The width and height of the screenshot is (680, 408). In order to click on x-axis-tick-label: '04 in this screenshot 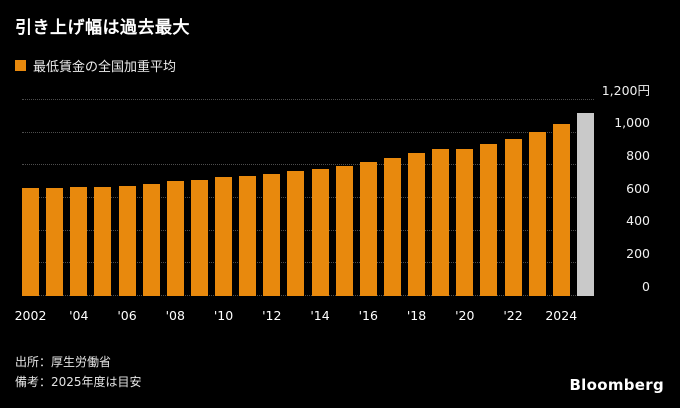, I will do `click(79, 315)`.